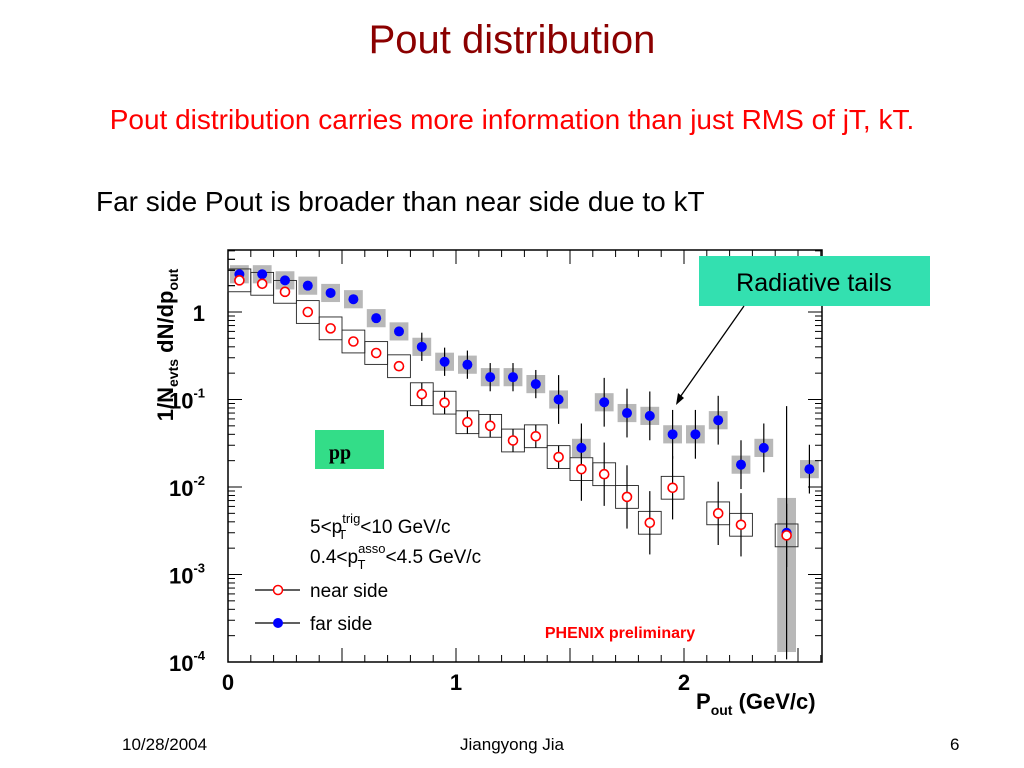 Image resolution: width=1024 pixels, height=768 pixels. Describe the element at coordinates (684, 682) in the screenshot. I see `x-tick-label: 2` at that location.